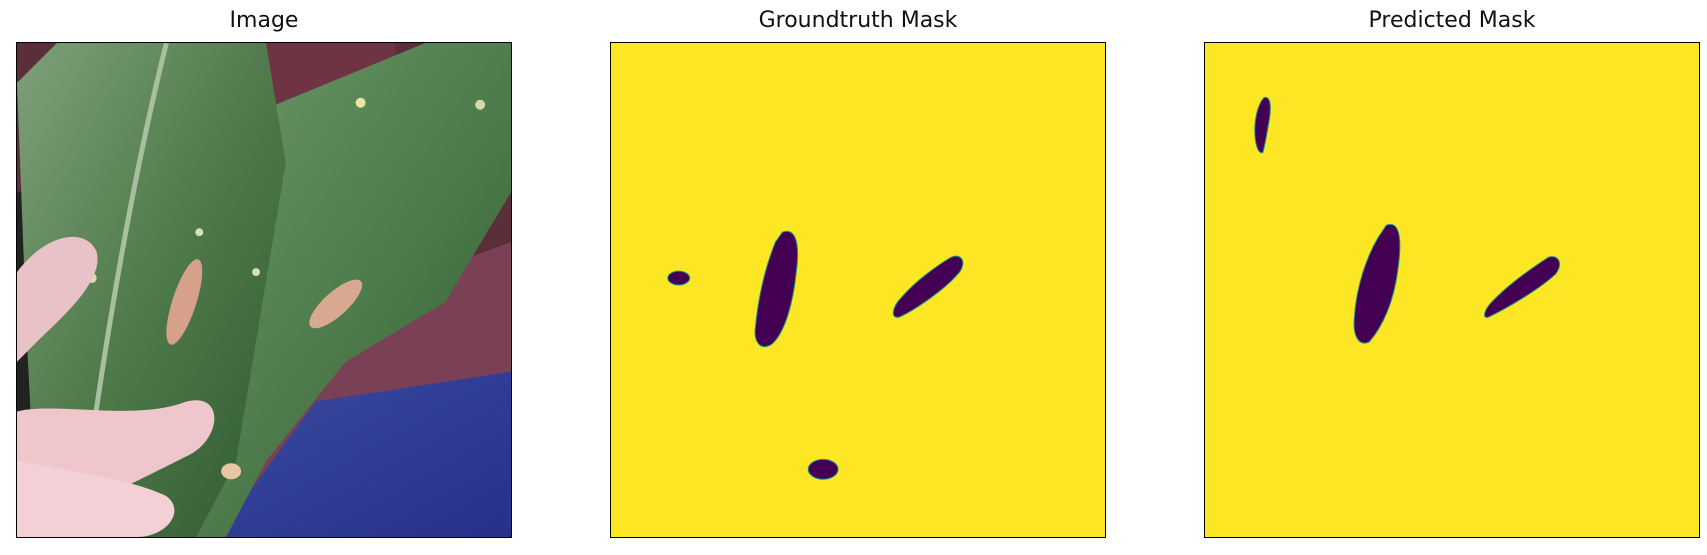 The image size is (1707, 555). What do you see at coordinates (1452, 20) in the screenshot?
I see `panel-title: Predicted Mask` at bounding box center [1452, 20].